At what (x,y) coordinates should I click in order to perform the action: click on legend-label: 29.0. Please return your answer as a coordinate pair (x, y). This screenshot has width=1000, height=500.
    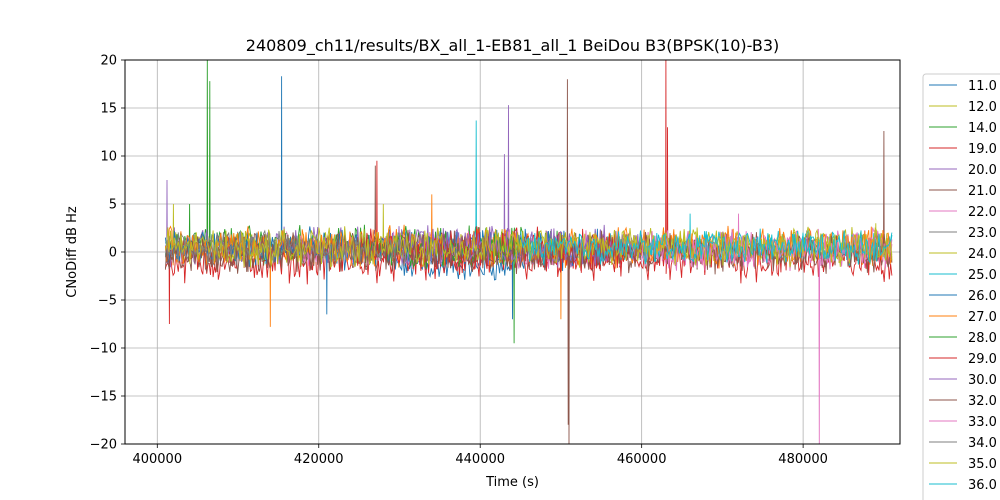
    Looking at the image, I should click on (982, 359).